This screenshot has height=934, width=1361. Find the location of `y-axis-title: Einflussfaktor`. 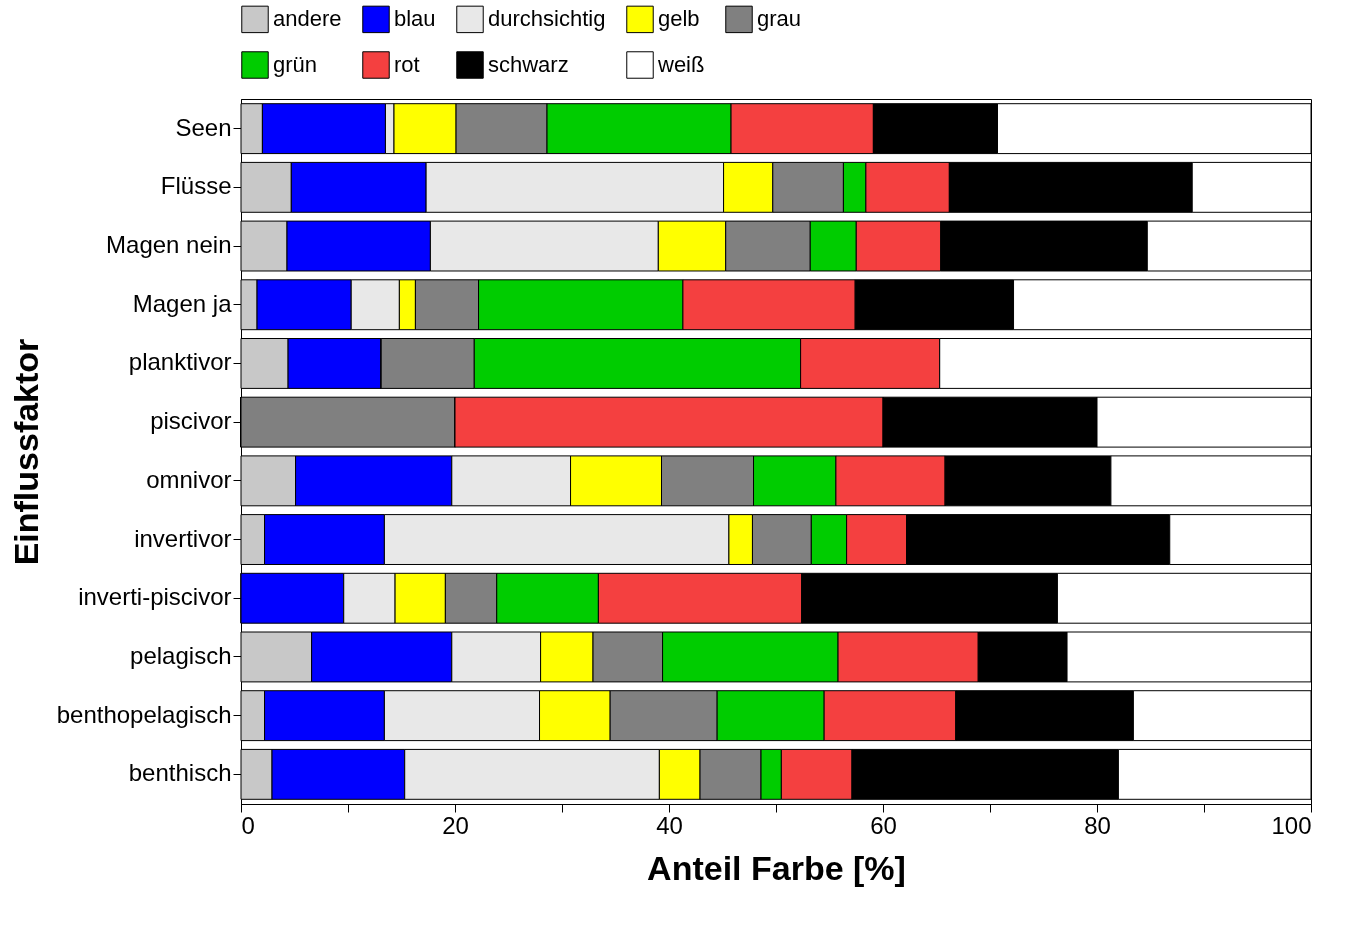

y-axis-title: Einflussfaktor is located at coordinates (25, 452).